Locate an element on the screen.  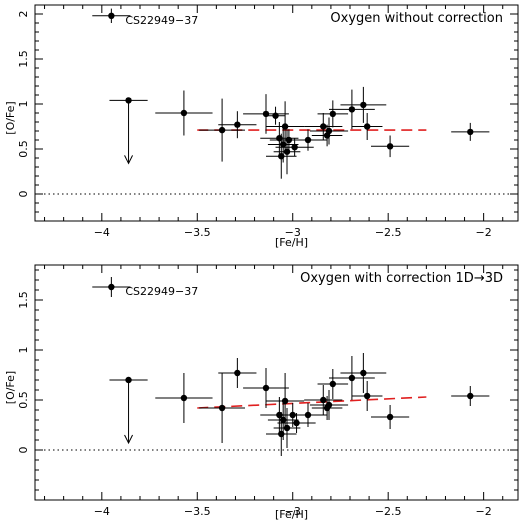
y-tick-label: 2 is located at coordinates (23, 14).